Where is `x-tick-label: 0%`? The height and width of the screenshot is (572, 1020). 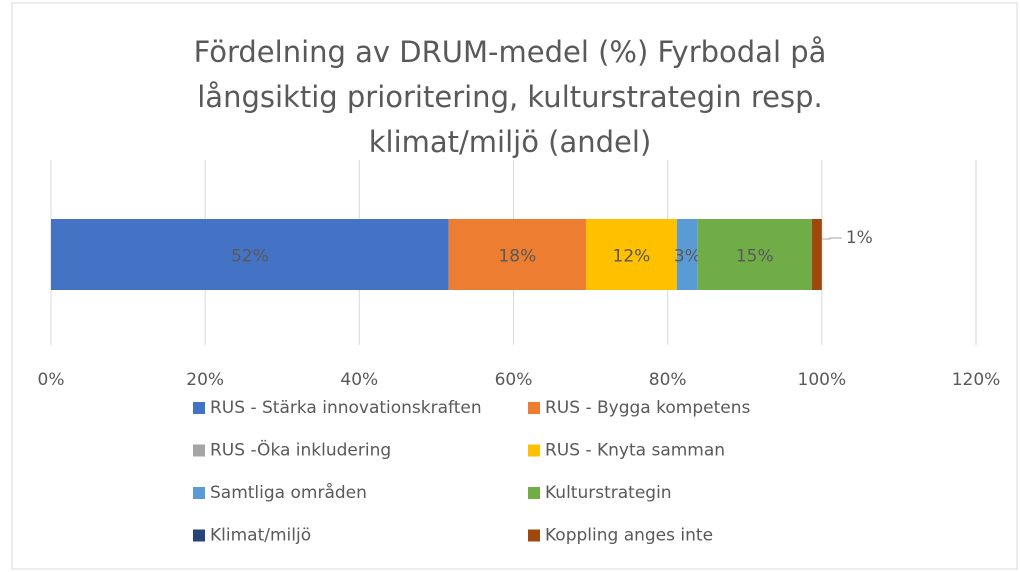 x-tick-label: 0% is located at coordinates (51, 380).